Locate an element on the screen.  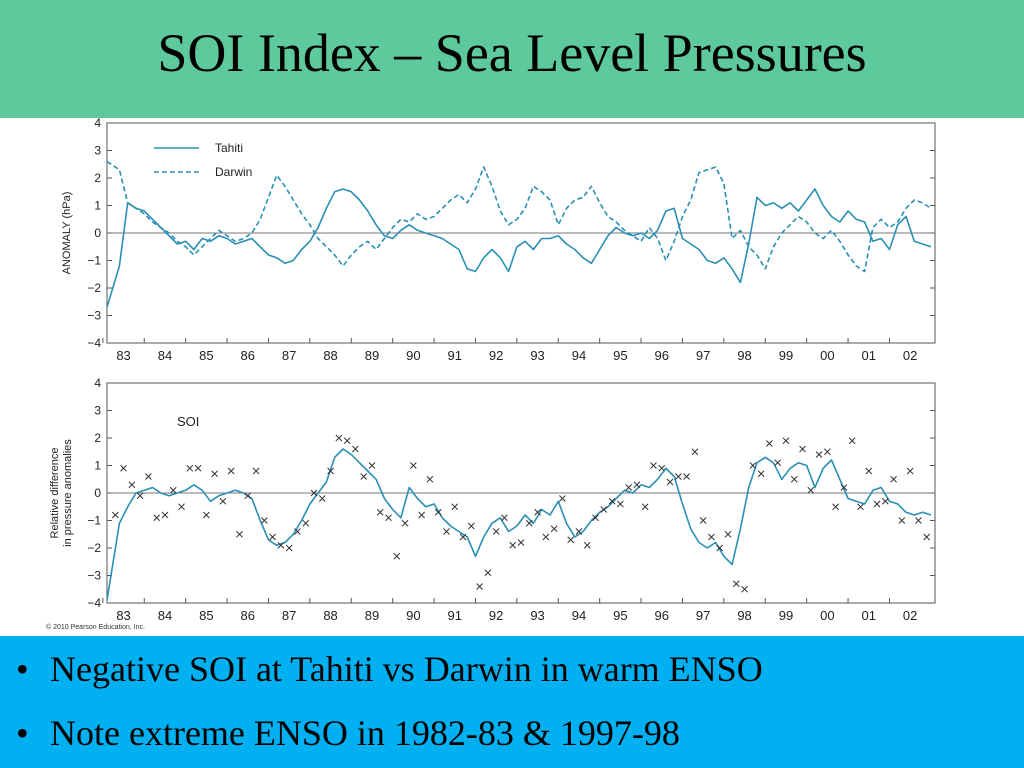
bullet-text: Note extreme ENSO in 1982-83 & 1997-98 is located at coordinates (365, 733).